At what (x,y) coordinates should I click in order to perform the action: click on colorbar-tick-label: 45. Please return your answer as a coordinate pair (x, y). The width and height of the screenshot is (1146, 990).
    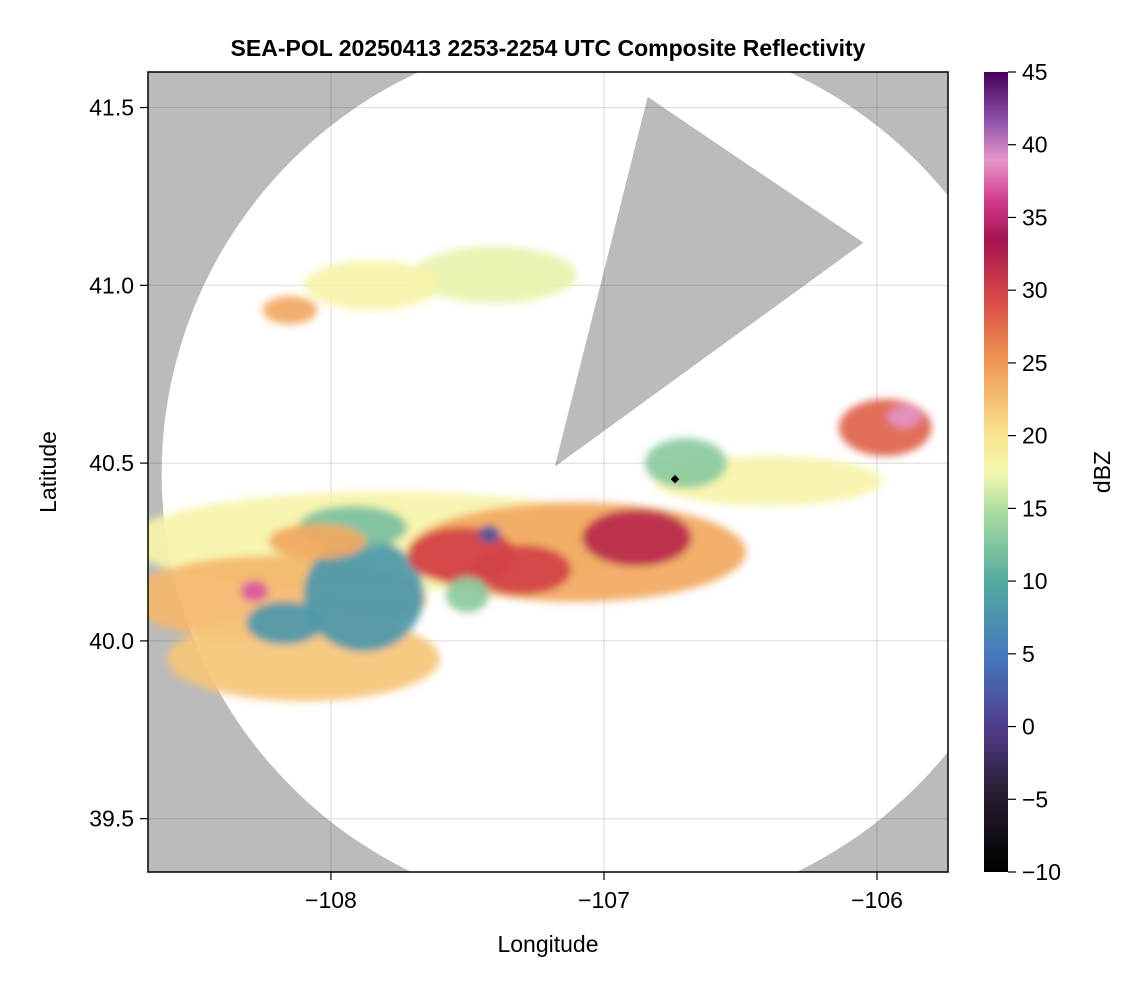
    Looking at the image, I should click on (1035, 72).